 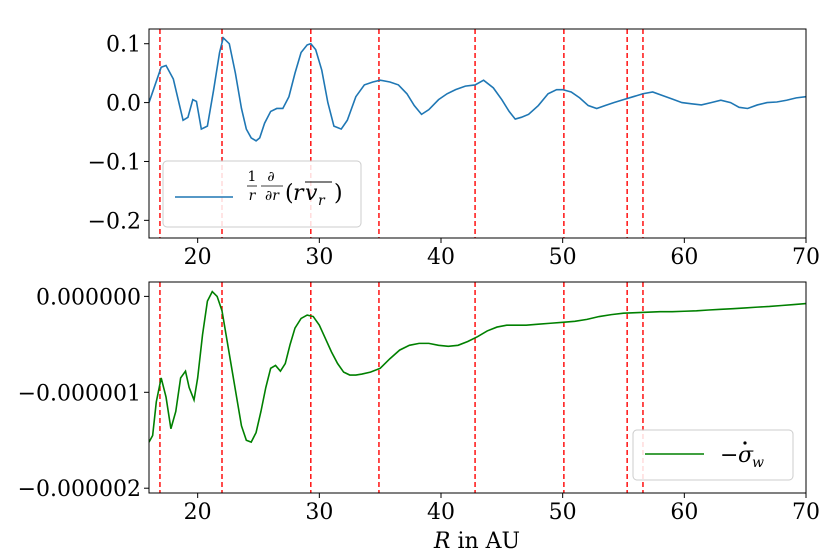 I want to click on top-xticks: 20 30 40 50 60 70, so click(x=502, y=254).